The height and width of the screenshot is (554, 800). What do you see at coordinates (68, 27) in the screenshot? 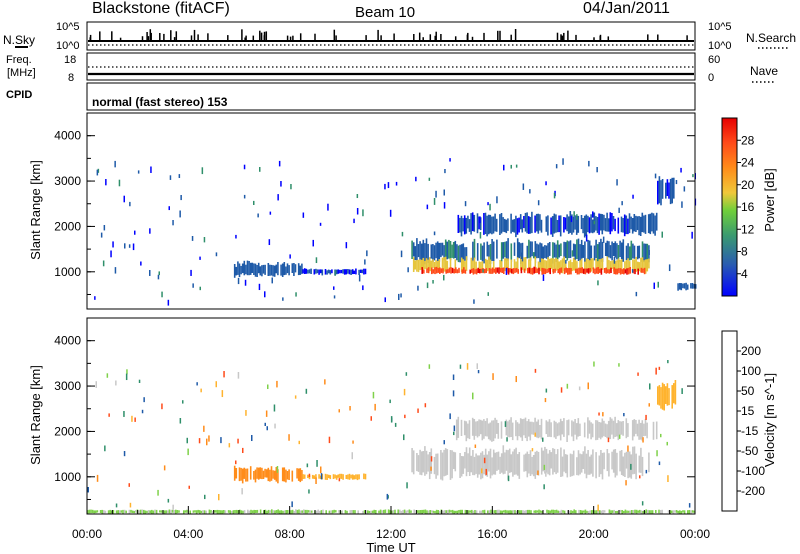
I see `nsky-tick-top: 10^5` at bounding box center [68, 27].